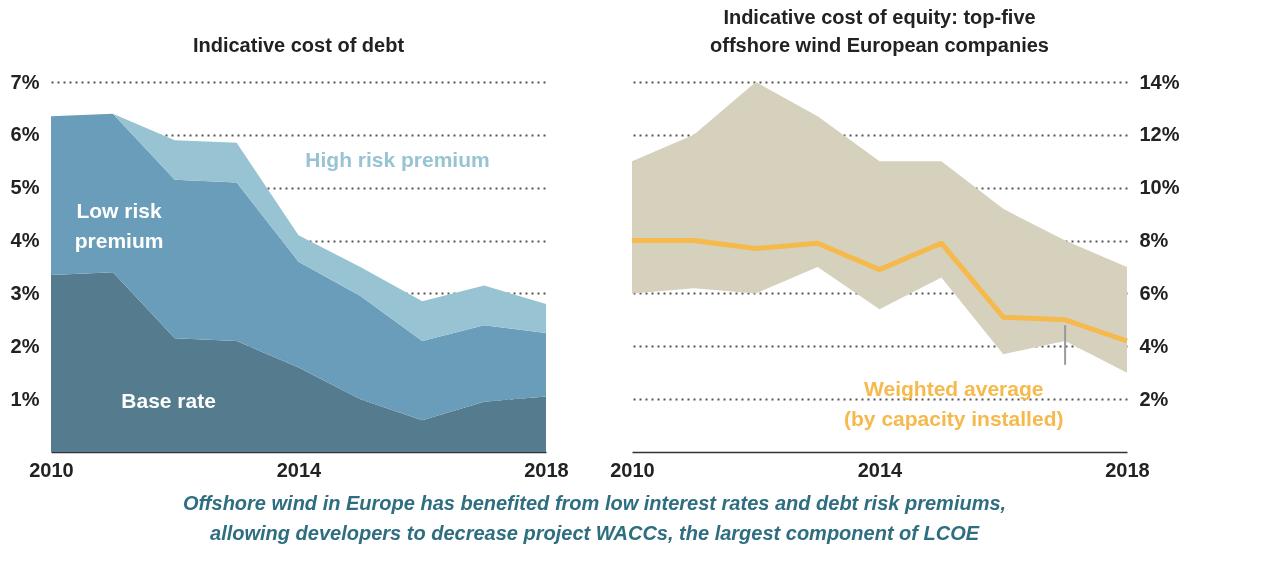  I want to click on y-tick-label: 6%, so click(25, 134).